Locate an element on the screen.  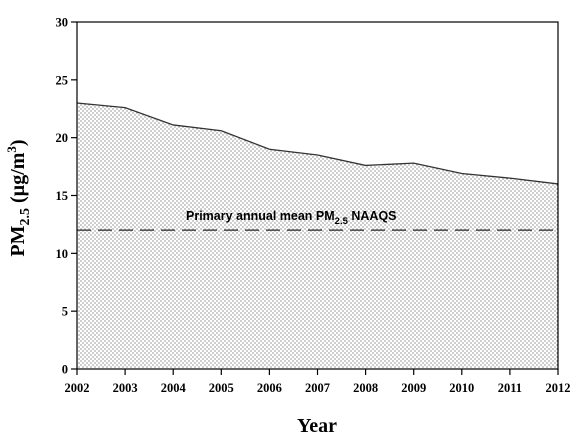
x-tick-label: 2010 is located at coordinates (461, 388).